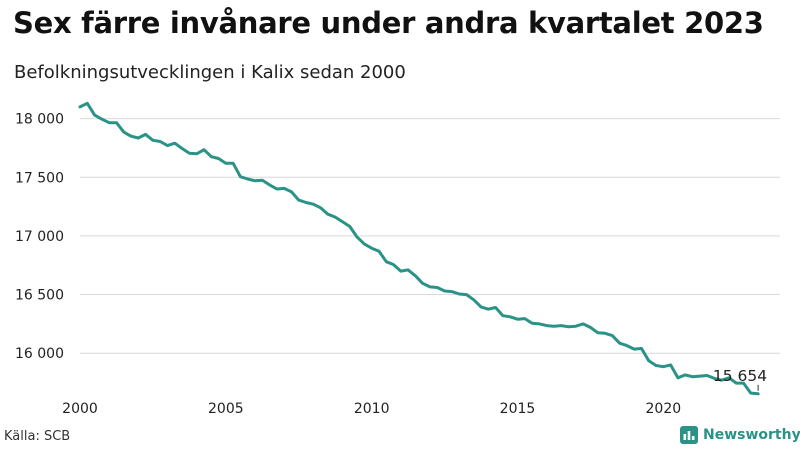  I want to click on y-tick-label: 17 000, so click(39, 237).